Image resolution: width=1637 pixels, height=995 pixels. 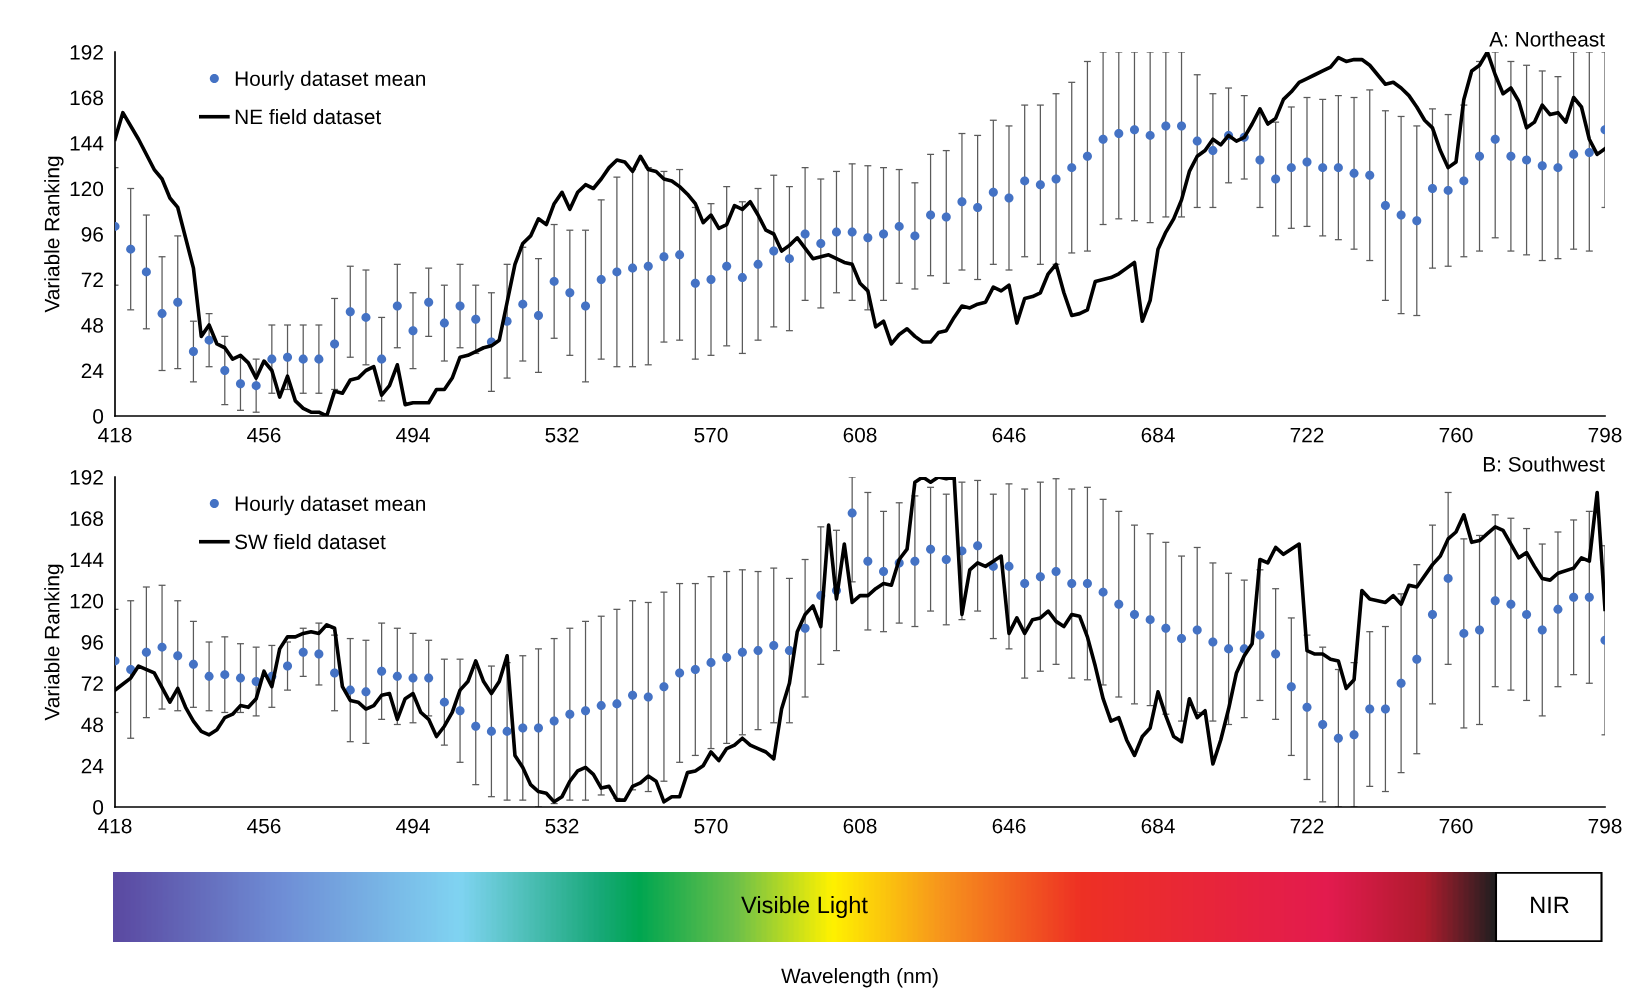 What do you see at coordinates (310, 541) in the screenshot?
I see `legend-label: SW field dataset` at bounding box center [310, 541].